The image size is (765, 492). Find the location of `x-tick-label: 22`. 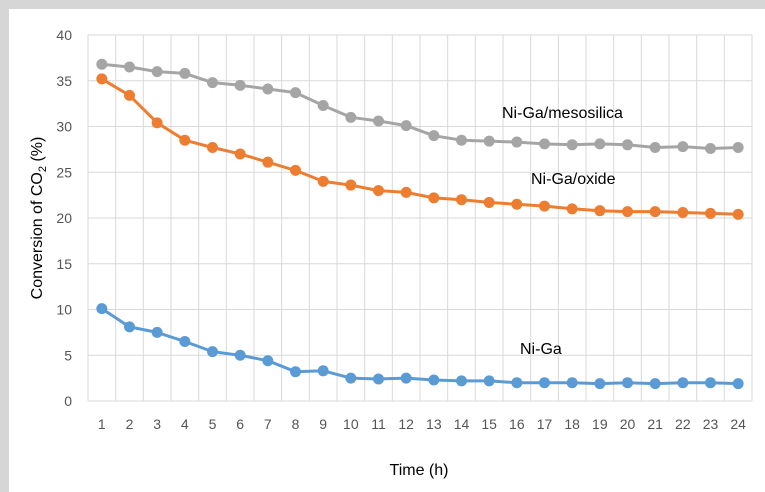

x-tick-label: 22 is located at coordinates (683, 424).